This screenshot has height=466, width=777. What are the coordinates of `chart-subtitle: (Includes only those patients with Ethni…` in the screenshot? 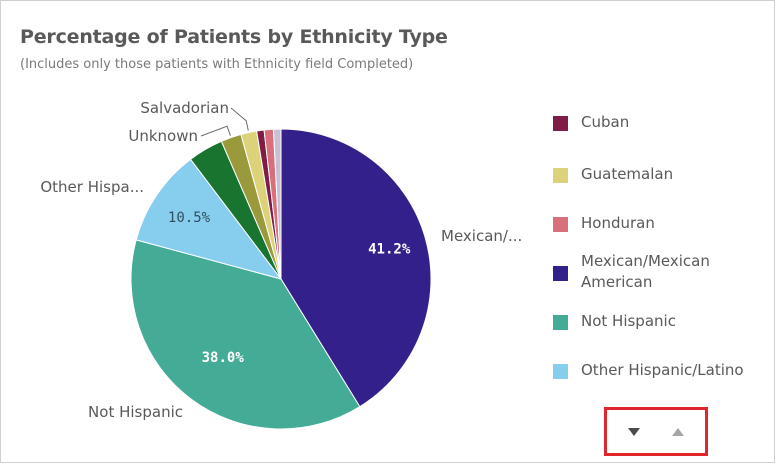 It's located at (217, 64).